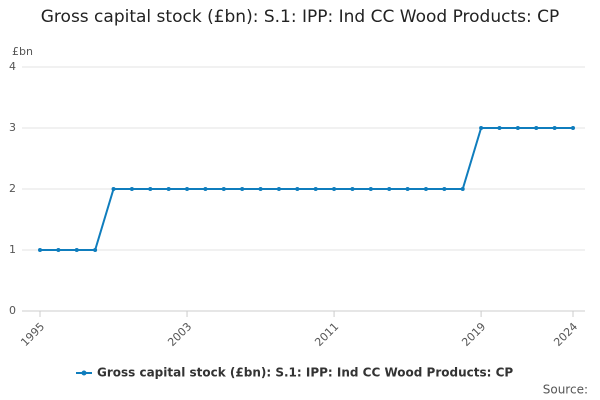  What do you see at coordinates (22, 51) in the screenshot?
I see `y-axis-label: £bn` at bounding box center [22, 51].